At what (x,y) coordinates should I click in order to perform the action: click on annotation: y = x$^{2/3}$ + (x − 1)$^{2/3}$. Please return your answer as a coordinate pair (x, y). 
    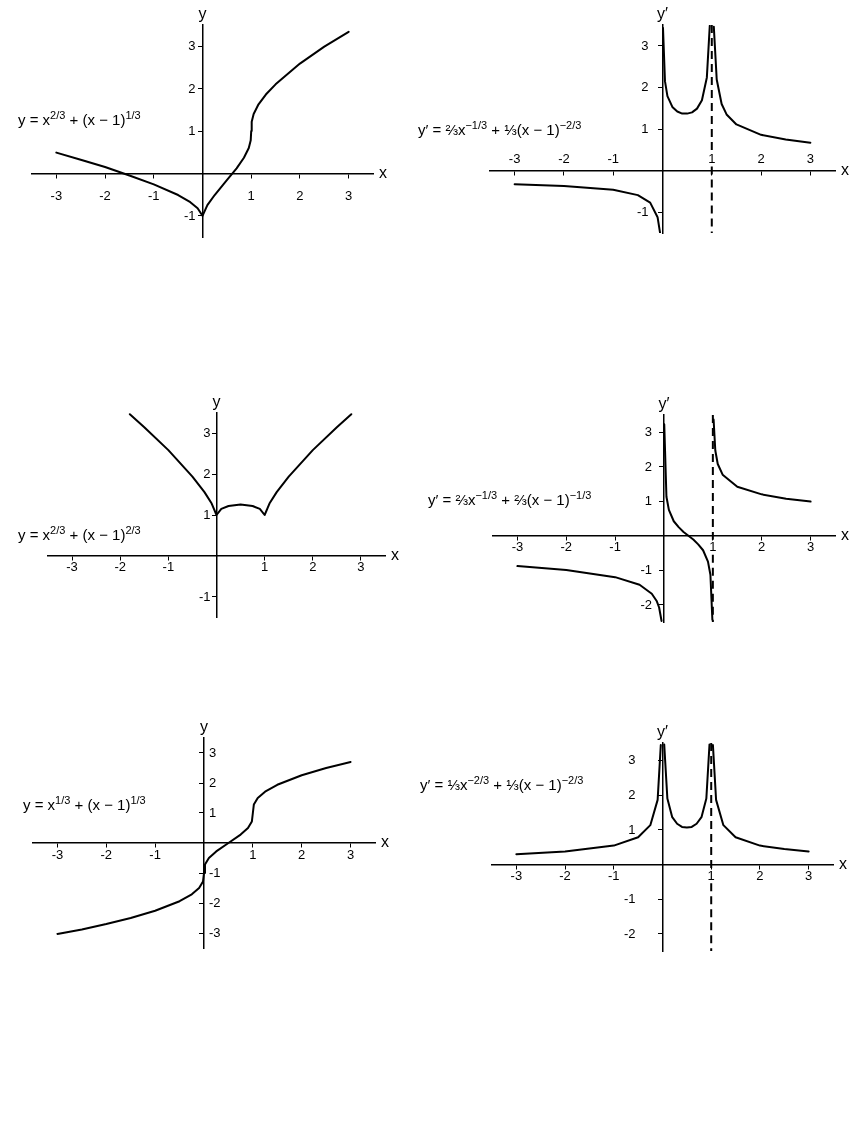
    Looking at the image, I should click on (79, 533).